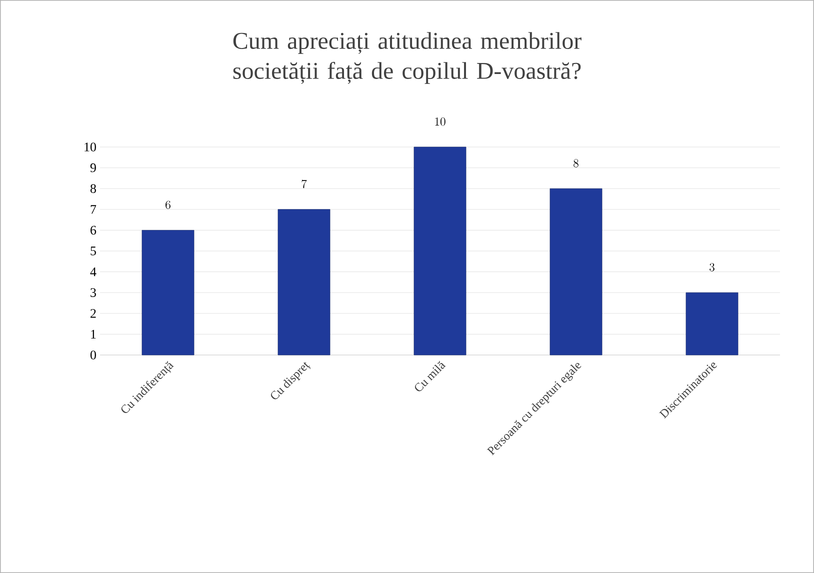  What do you see at coordinates (304, 184) in the screenshot?
I see `data-label: 7` at bounding box center [304, 184].